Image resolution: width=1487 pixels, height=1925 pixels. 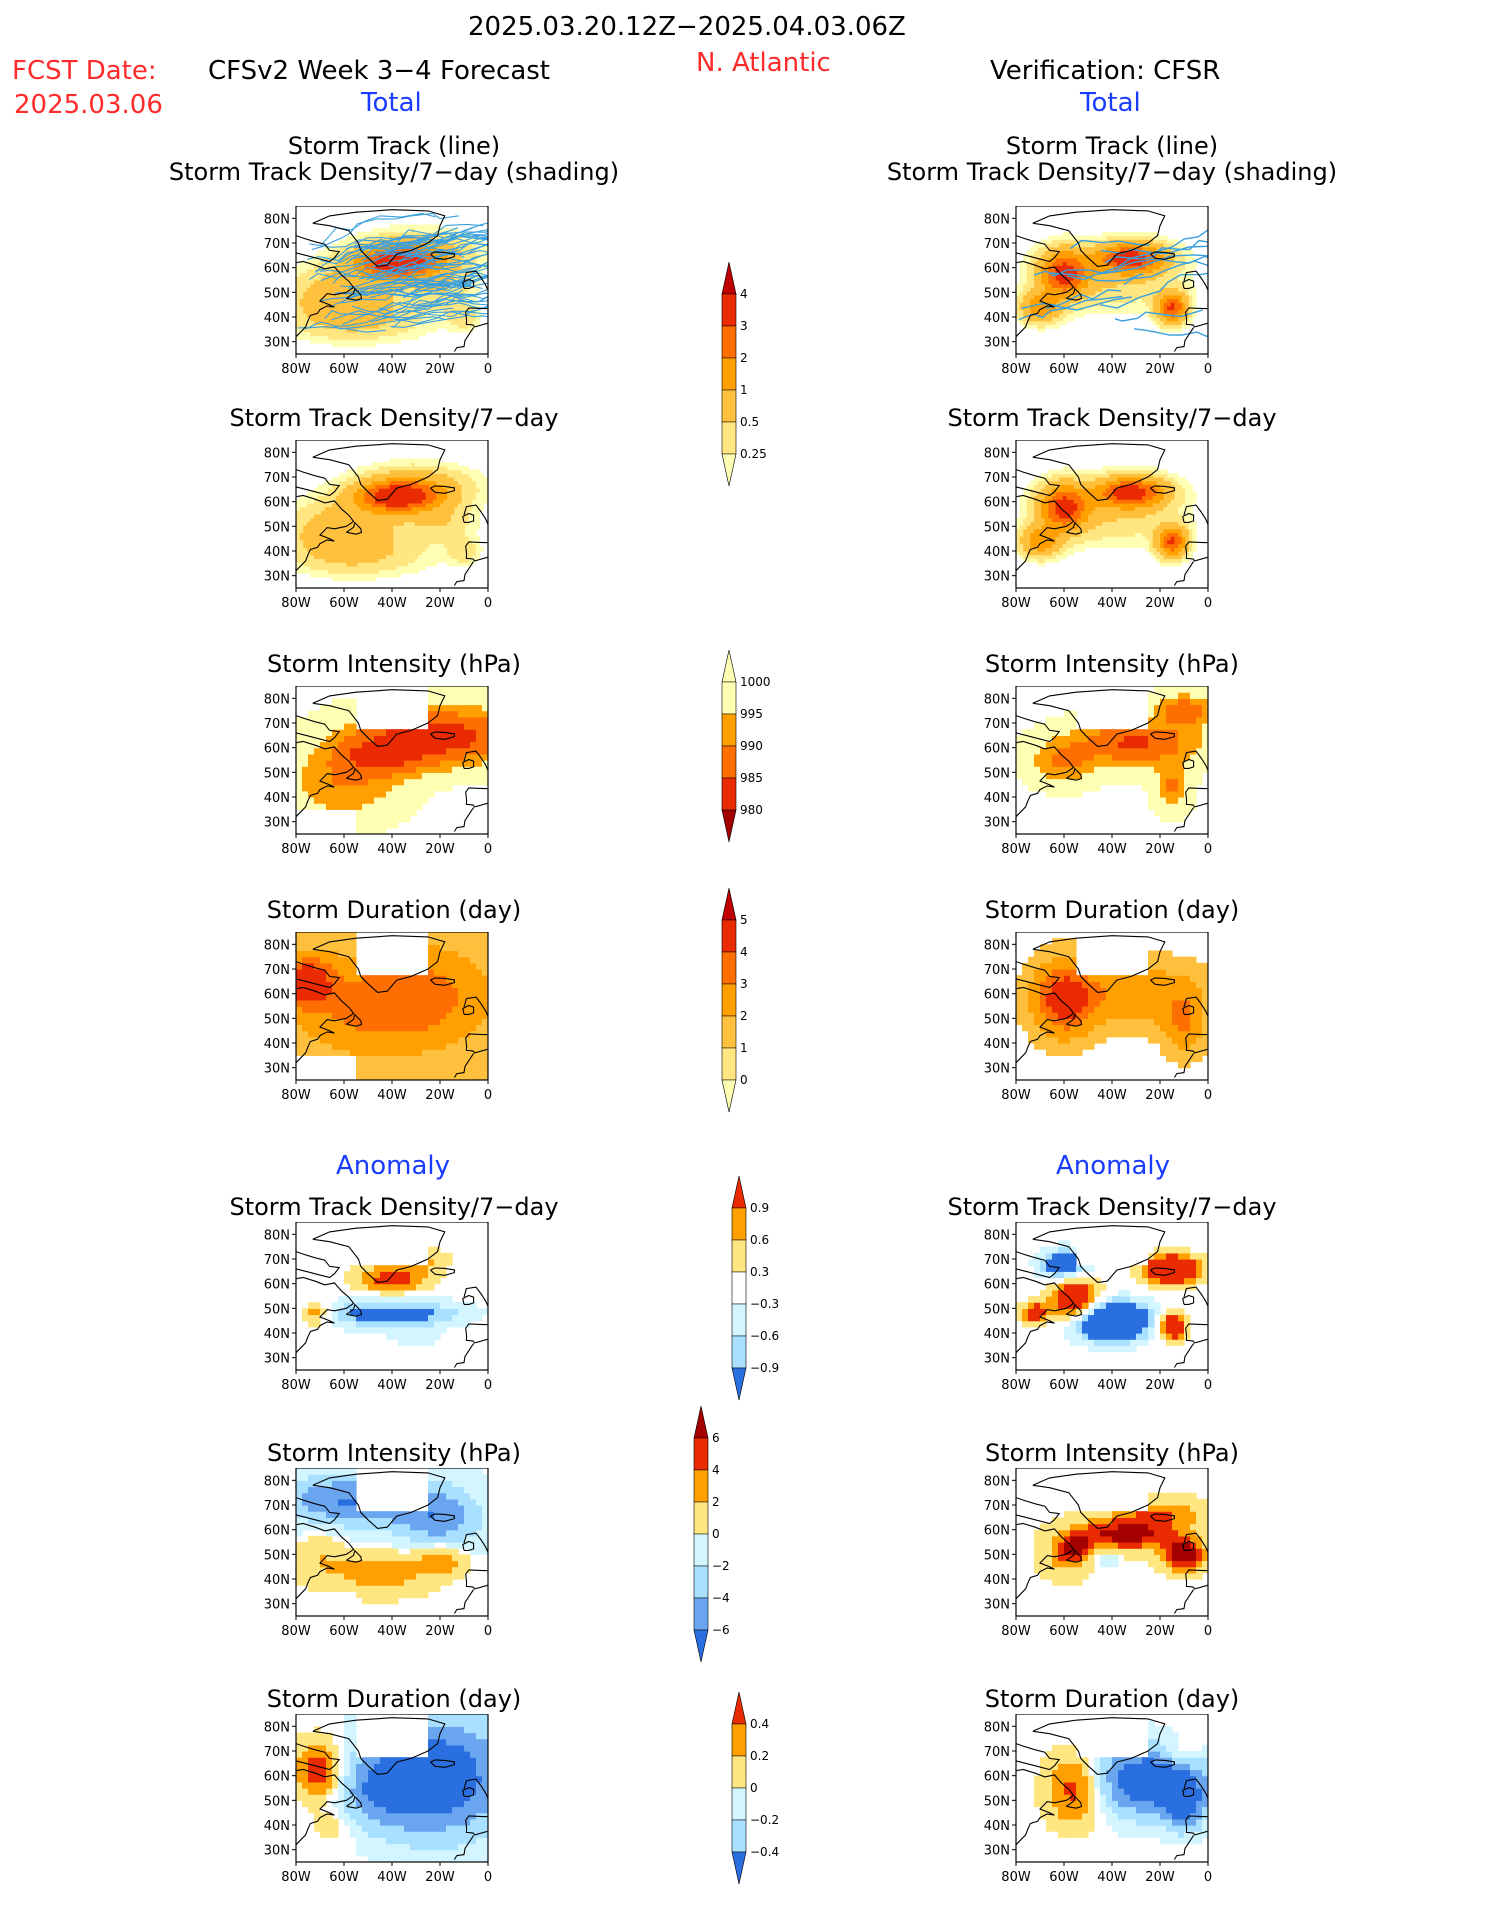 I want to click on colorbar-label: −0.3, so click(x=764, y=1304).